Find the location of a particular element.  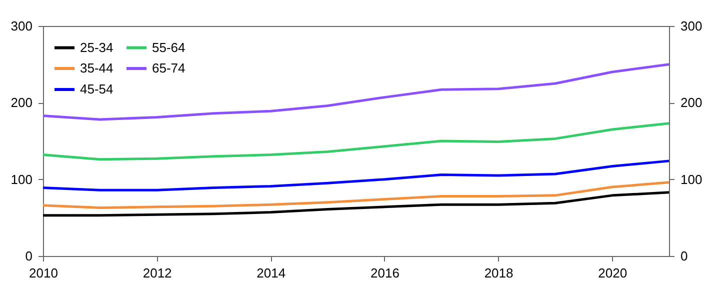

legend-label: 25-34 is located at coordinates (97, 47).